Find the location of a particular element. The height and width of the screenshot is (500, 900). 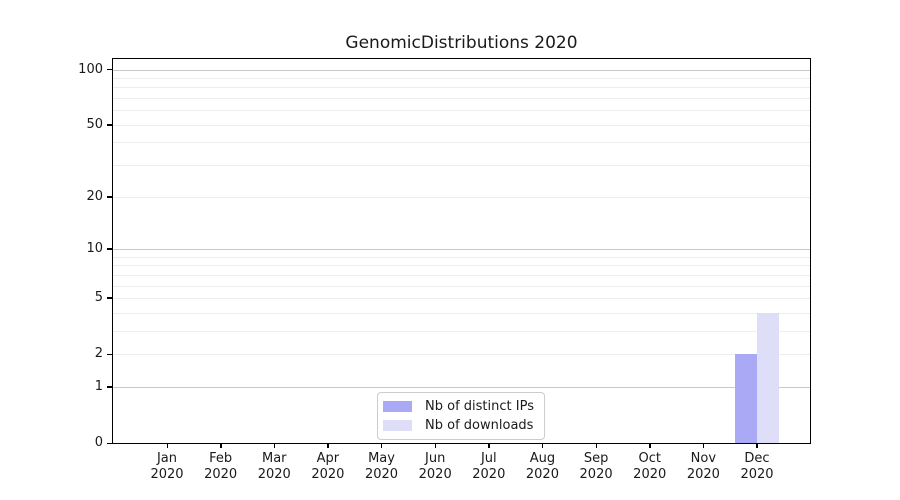

x-tick-month: Jul is located at coordinates (488, 458).